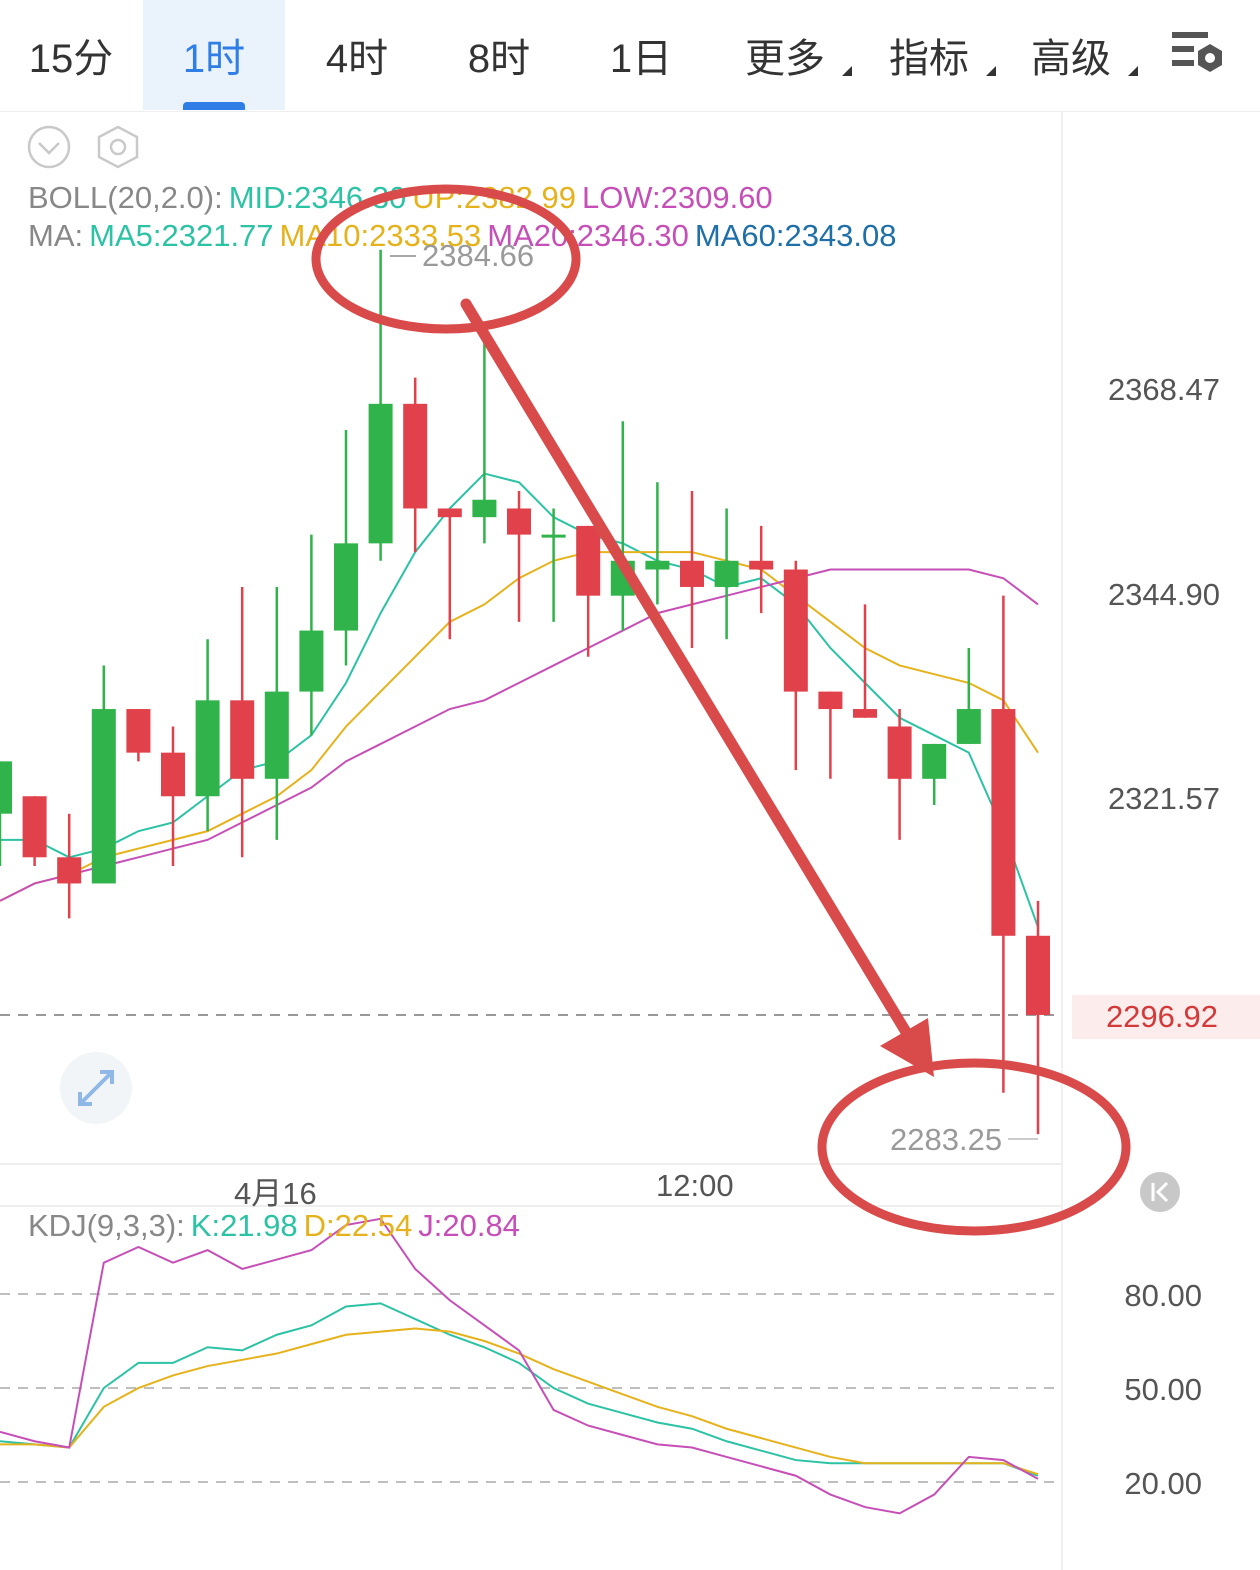 The width and height of the screenshot is (1260, 1570). What do you see at coordinates (56, 235) in the screenshot?
I see `ma-prefix: MA:` at bounding box center [56, 235].